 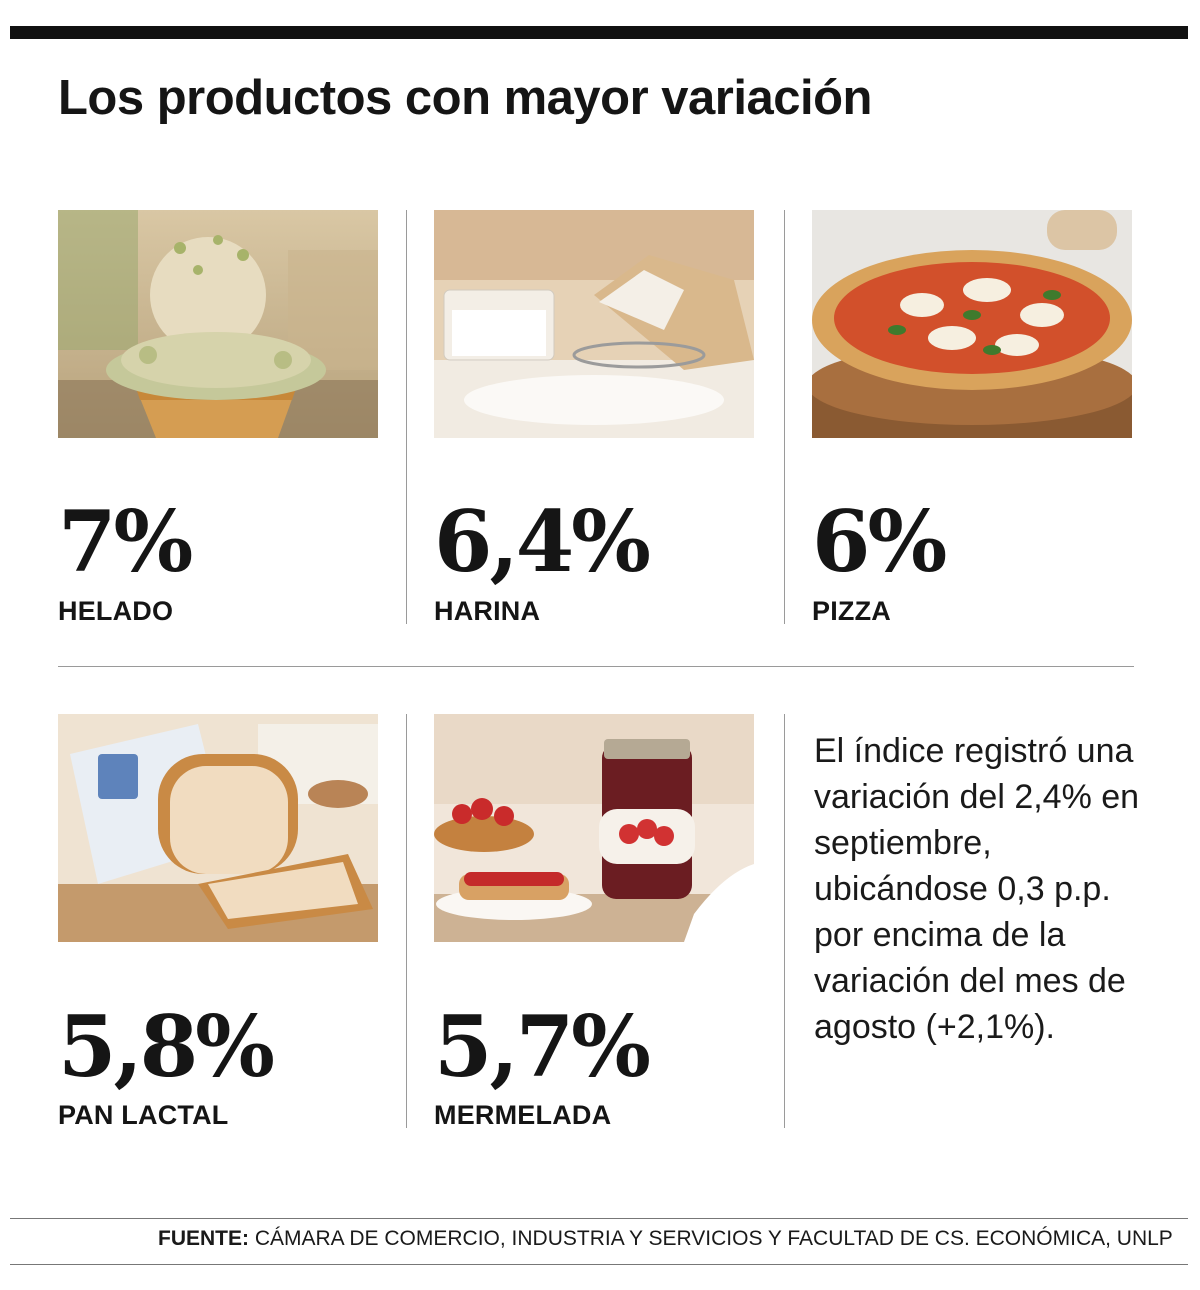 I want to click on percent-helado: 7%, so click(x=125, y=541).